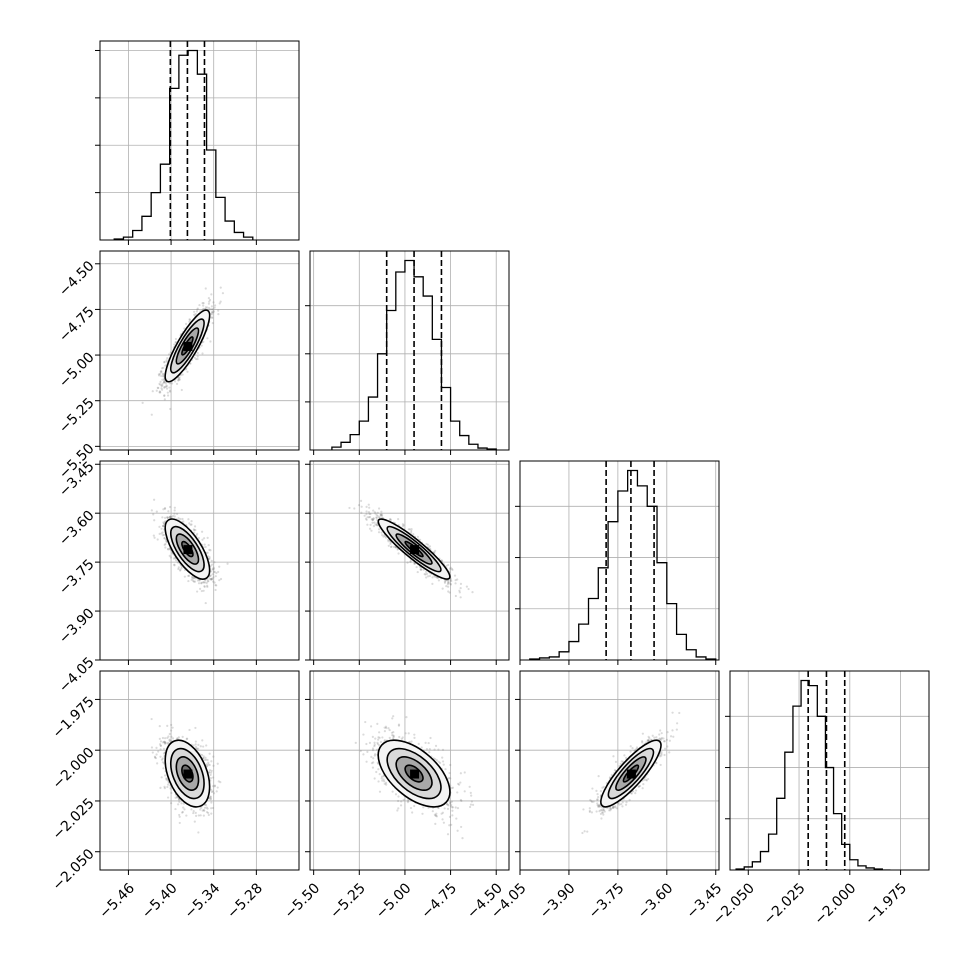  I want to click on density-peak, so click(415, 774).